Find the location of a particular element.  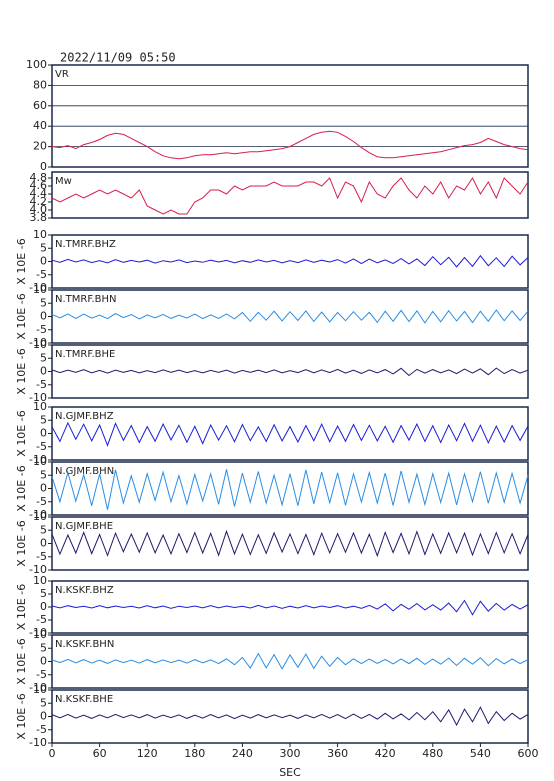

x-tick-label: 0 is located at coordinates (52, 753).